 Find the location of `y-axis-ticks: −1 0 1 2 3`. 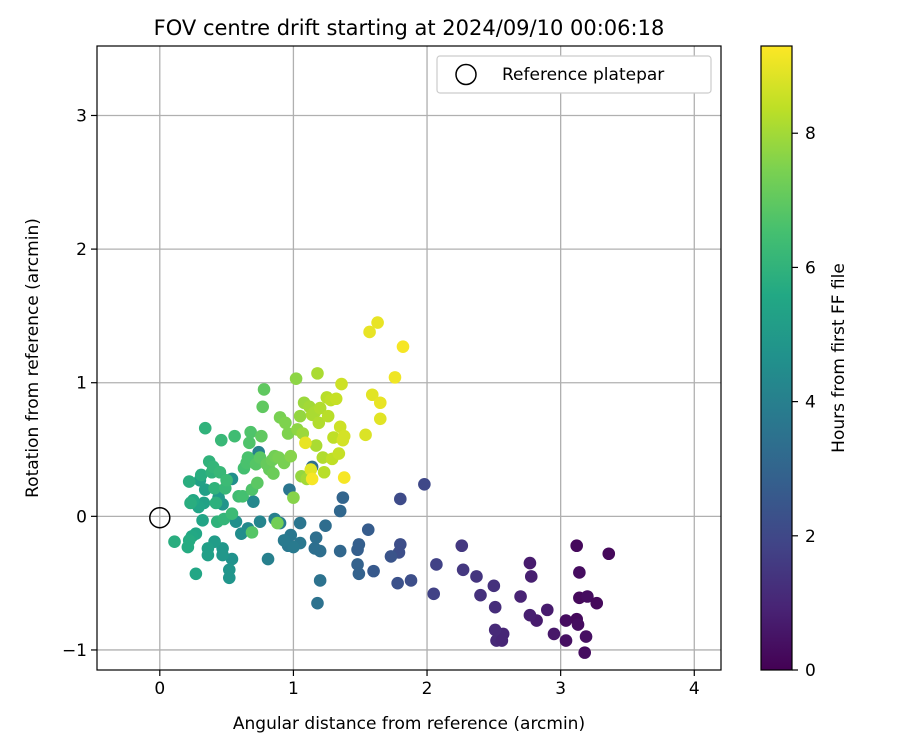

y-axis-ticks: −1 0 1 2 3 is located at coordinates (79, 383).